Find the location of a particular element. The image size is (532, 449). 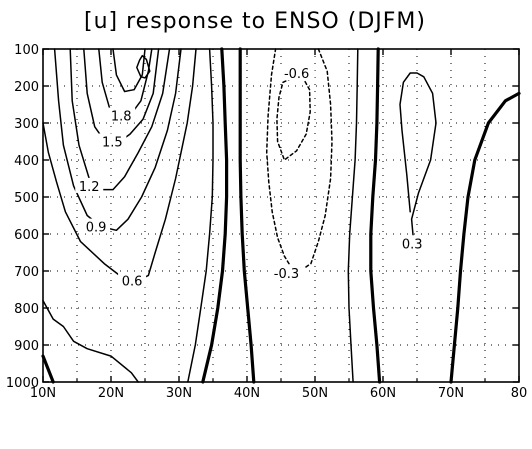

contour-label: 1.5 is located at coordinates (112, 143).